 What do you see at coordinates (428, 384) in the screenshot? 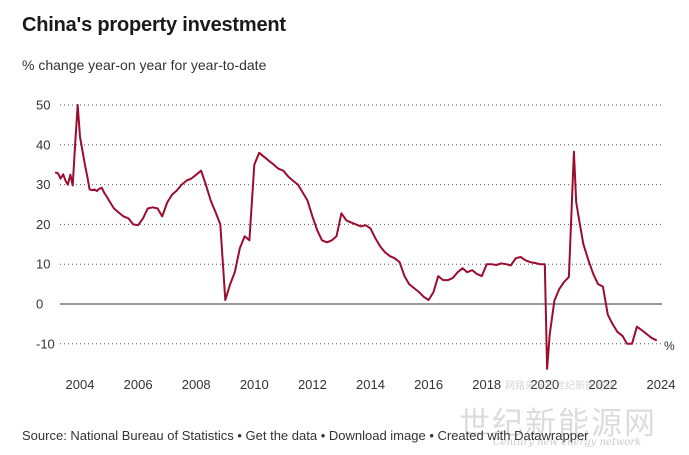
I see `x-tick-label: 2016` at bounding box center [428, 384].